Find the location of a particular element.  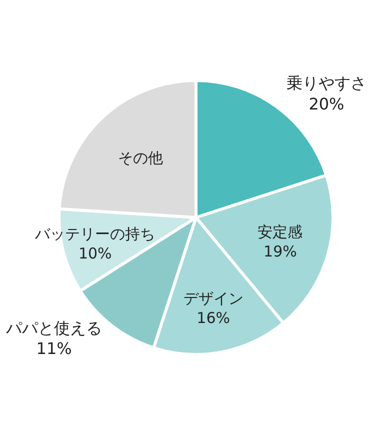

data-label: 20% is located at coordinates (326, 104).